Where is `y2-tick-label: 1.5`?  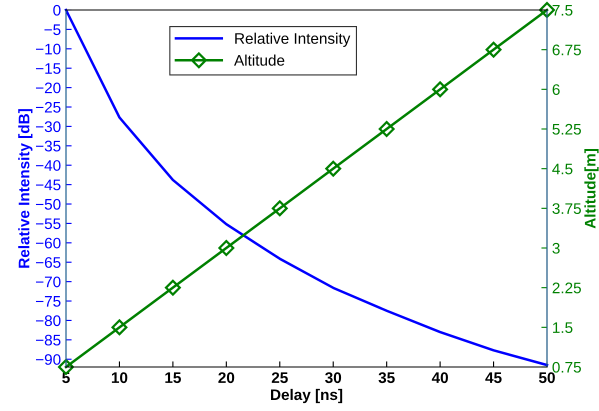
y2-tick-label: 1.5 is located at coordinates (562, 328).